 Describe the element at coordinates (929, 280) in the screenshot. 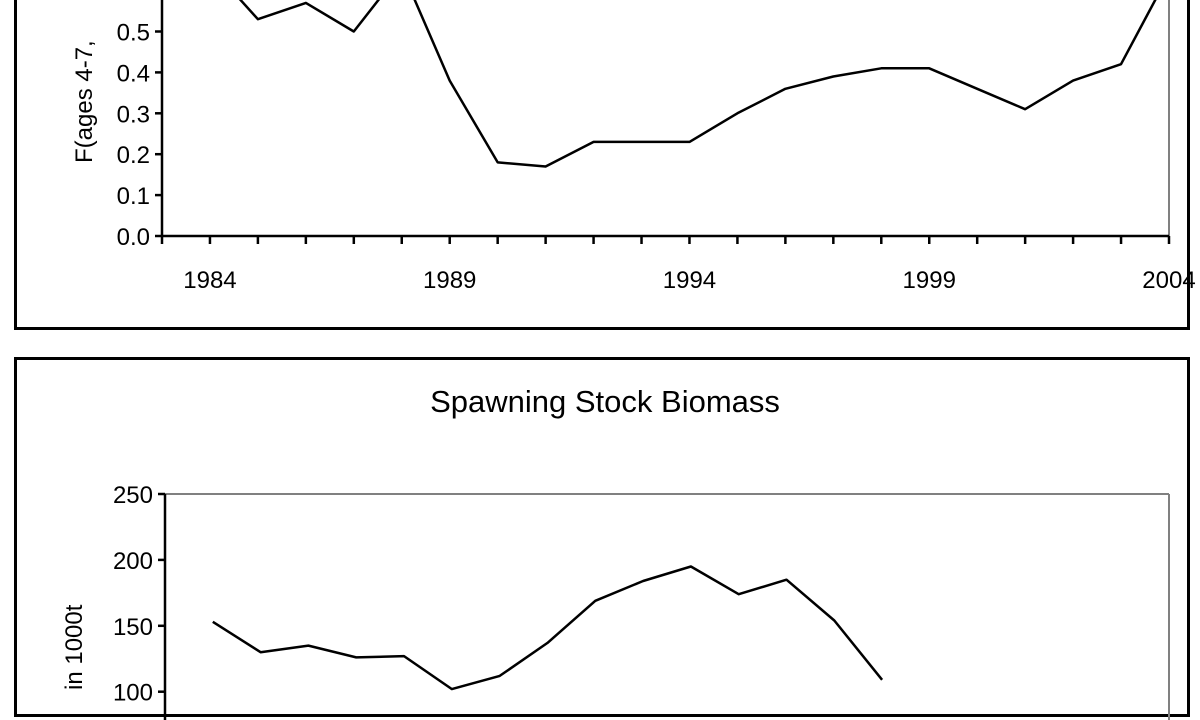

I see `x-tick-label: 1999` at that location.